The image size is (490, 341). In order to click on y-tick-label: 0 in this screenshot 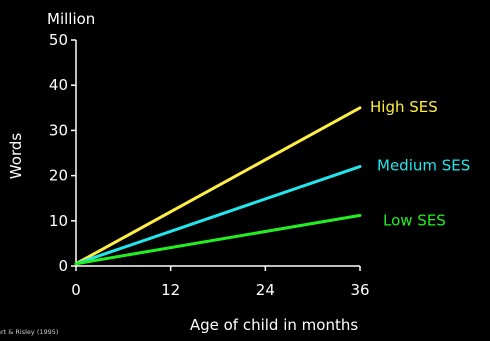, I will do `click(63, 266)`.